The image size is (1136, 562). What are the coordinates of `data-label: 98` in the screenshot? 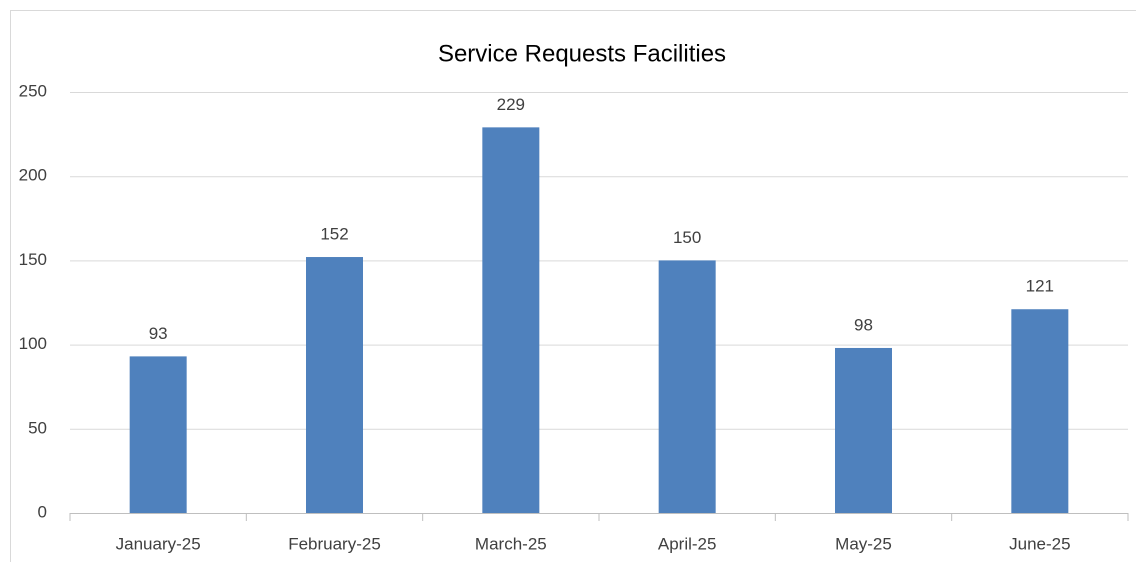 It's located at (863, 324).